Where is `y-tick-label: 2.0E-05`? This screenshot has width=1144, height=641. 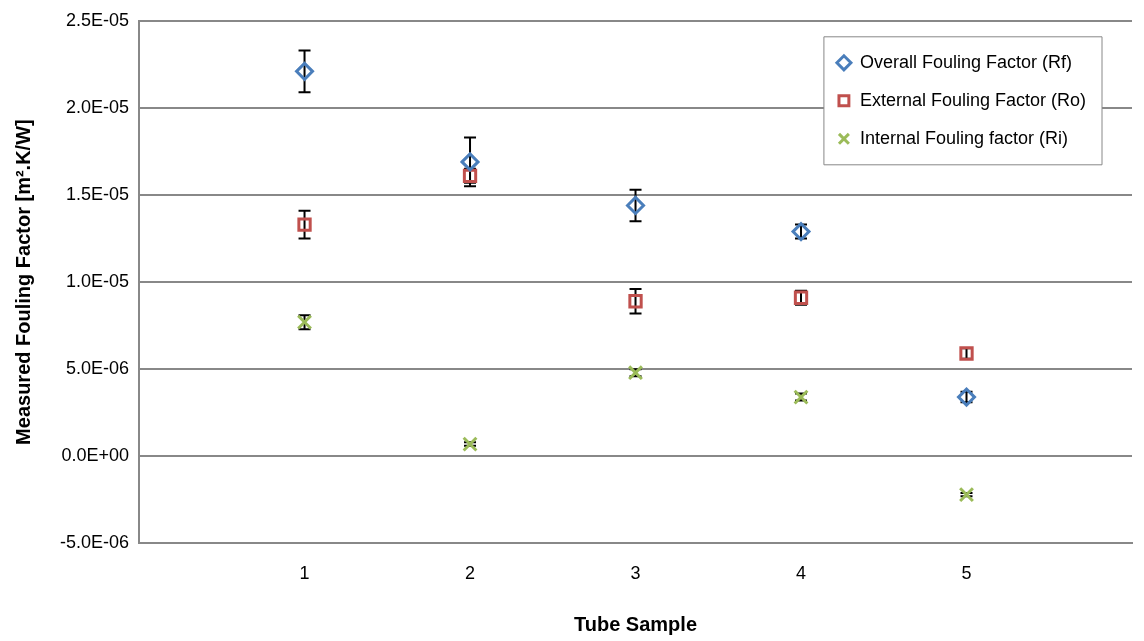 y-tick-label: 2.0E-05 is located at coordinates (97, 106).